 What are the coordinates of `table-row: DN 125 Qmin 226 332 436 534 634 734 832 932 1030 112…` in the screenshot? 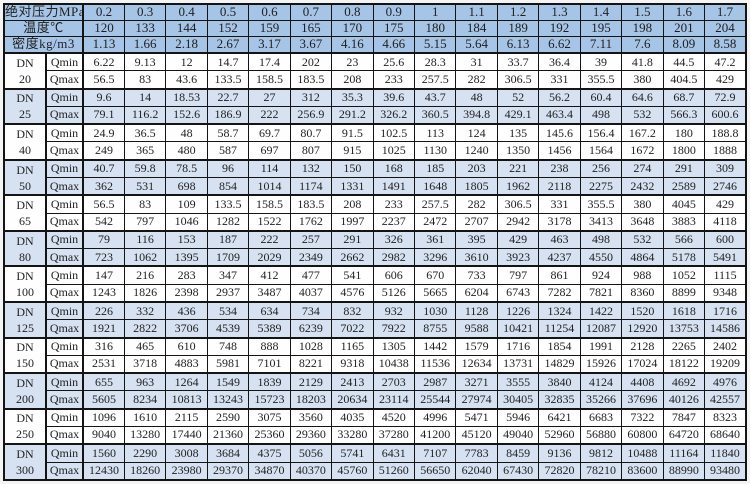 It's located at (375, 319).